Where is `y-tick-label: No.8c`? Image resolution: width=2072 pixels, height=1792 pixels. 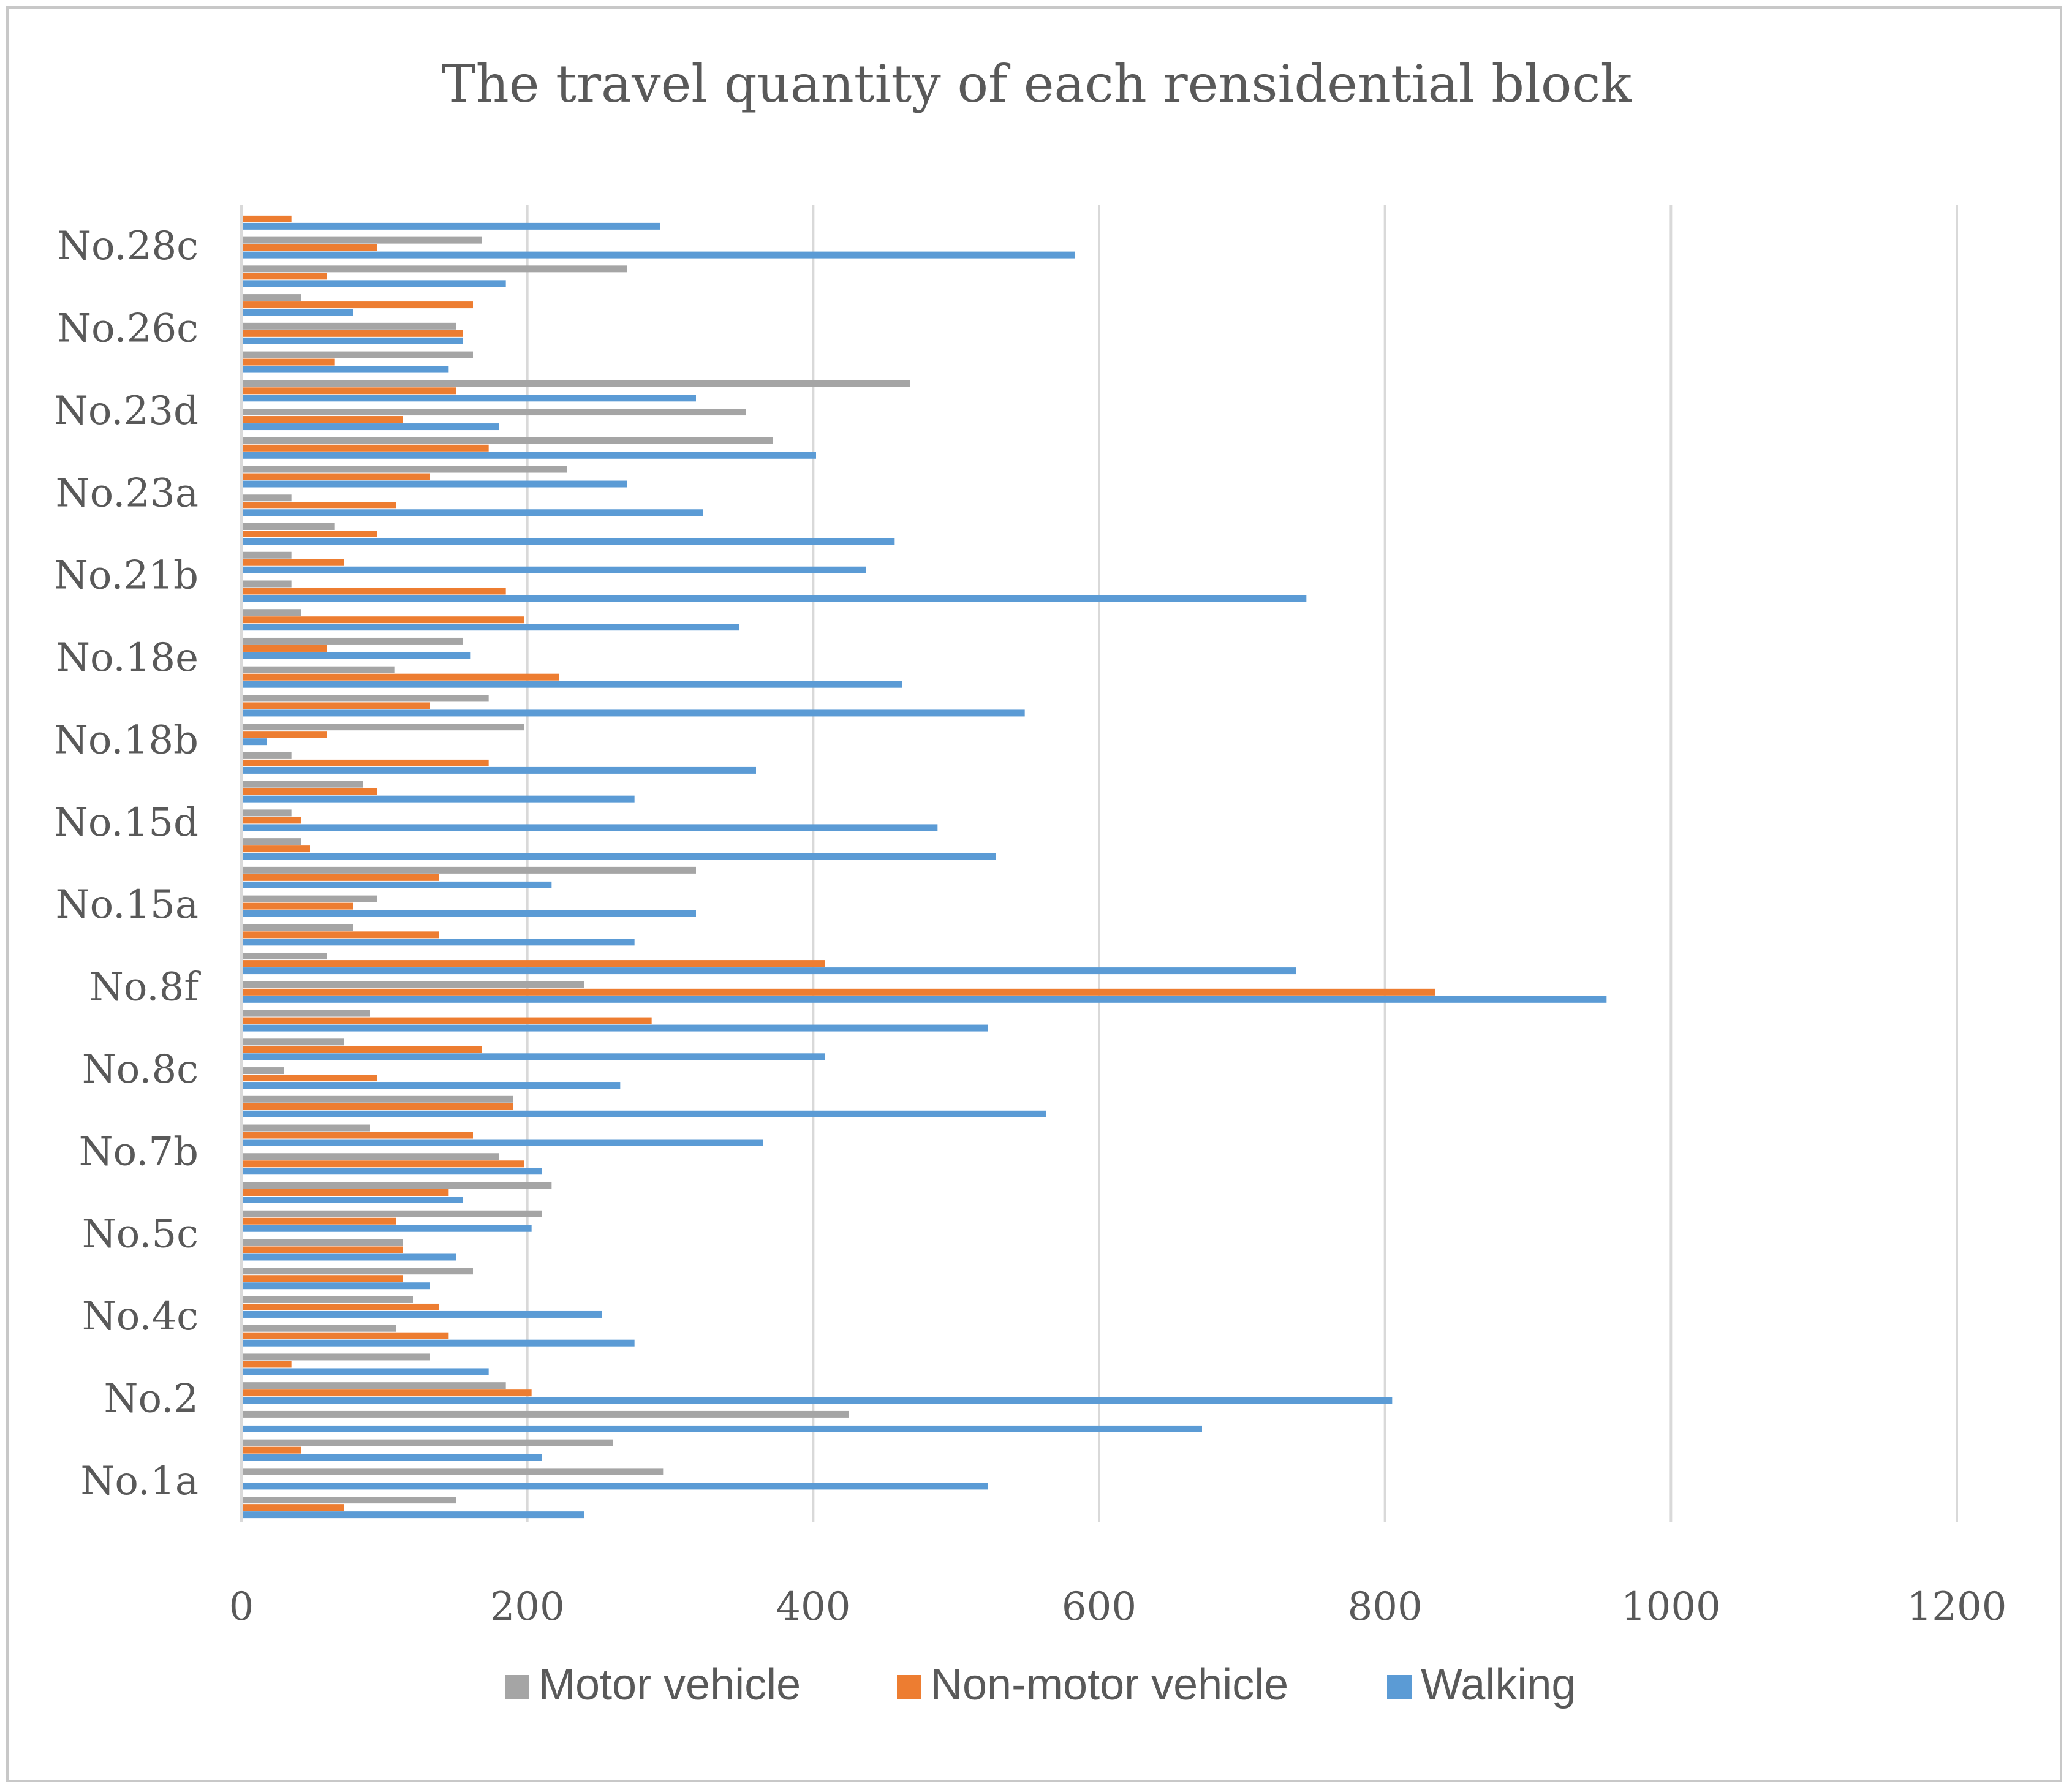
y-tick-label: No.8c is located at coordinates (140, 1069).